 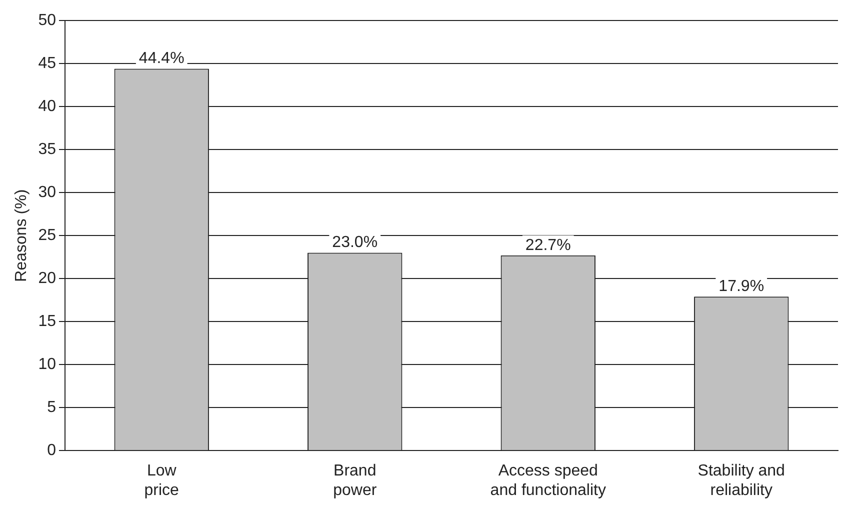 I want to click on y-tick-label: 45, so click(x=47, y=63).